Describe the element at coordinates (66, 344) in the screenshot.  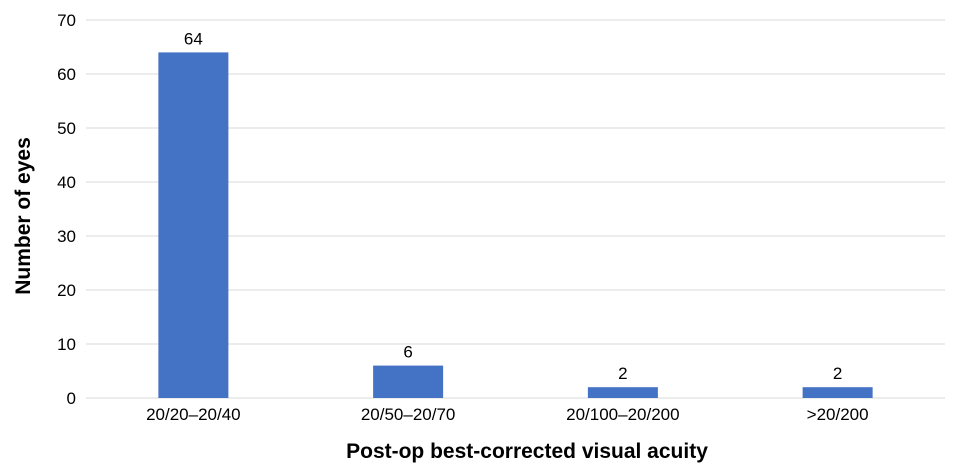
I see `y-tick-label: 10` at that location.